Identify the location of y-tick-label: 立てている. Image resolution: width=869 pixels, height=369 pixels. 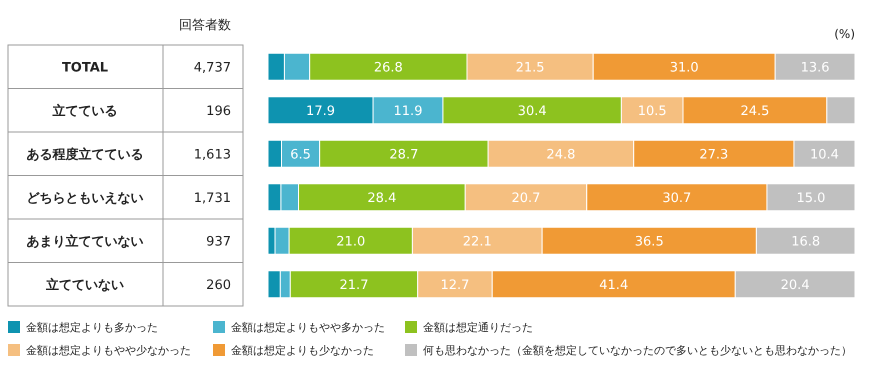
(85, 110).